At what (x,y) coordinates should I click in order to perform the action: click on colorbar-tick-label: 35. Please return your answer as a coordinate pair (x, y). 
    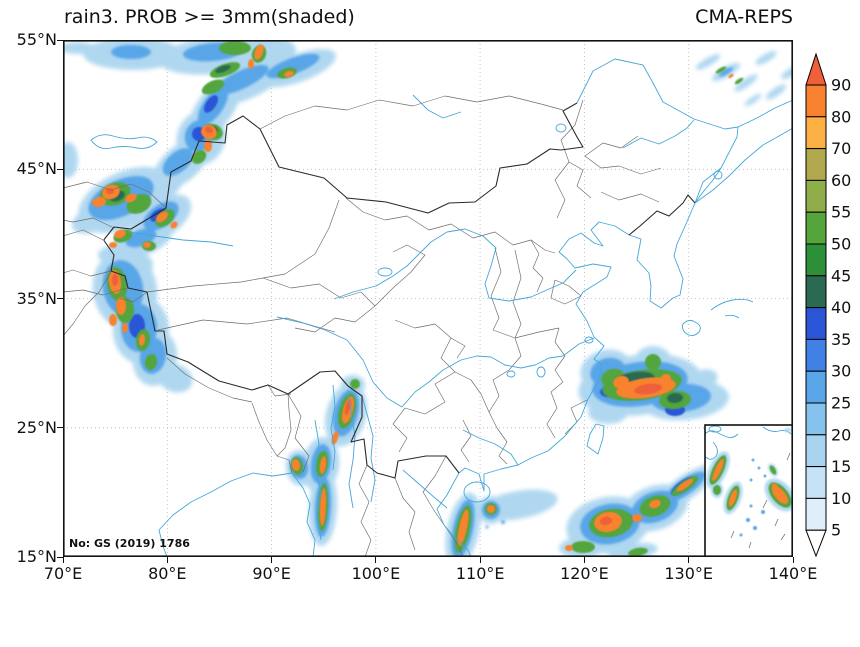
    Looking at the image, I should click on (841, 339).